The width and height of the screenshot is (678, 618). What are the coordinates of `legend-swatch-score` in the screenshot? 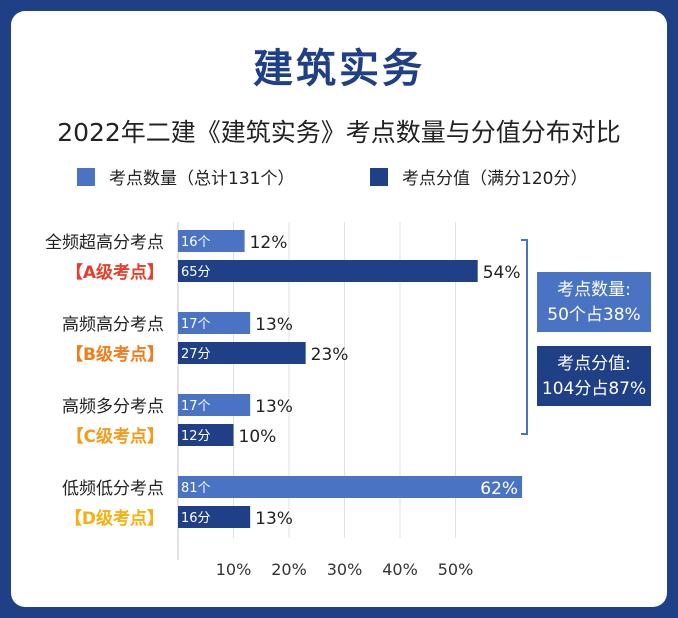 It's located at (379, 176).